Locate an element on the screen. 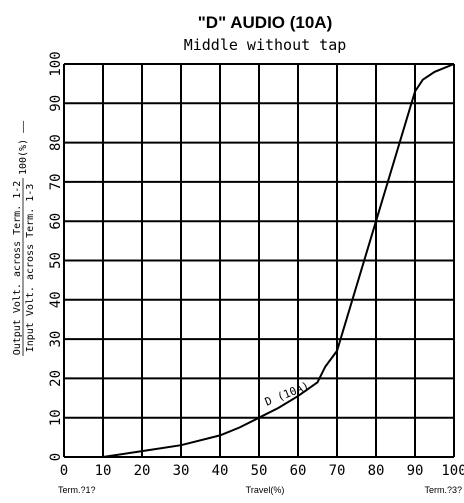 The width and height of the screenshot is (464, 503). y-tick-label-7: 70 is located at coordinates (56, 181).